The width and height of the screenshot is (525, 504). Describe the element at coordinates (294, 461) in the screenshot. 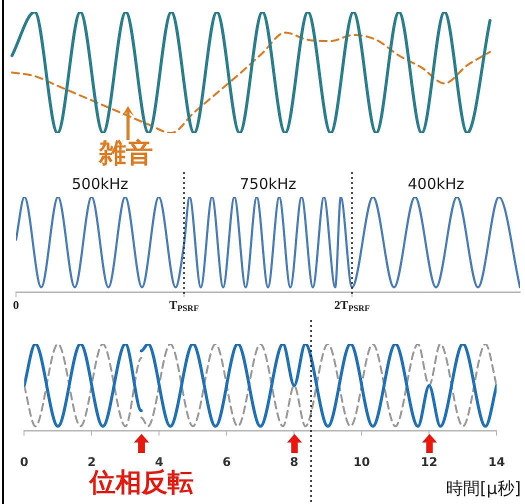

I see `x-tick-label: 8` at that location.